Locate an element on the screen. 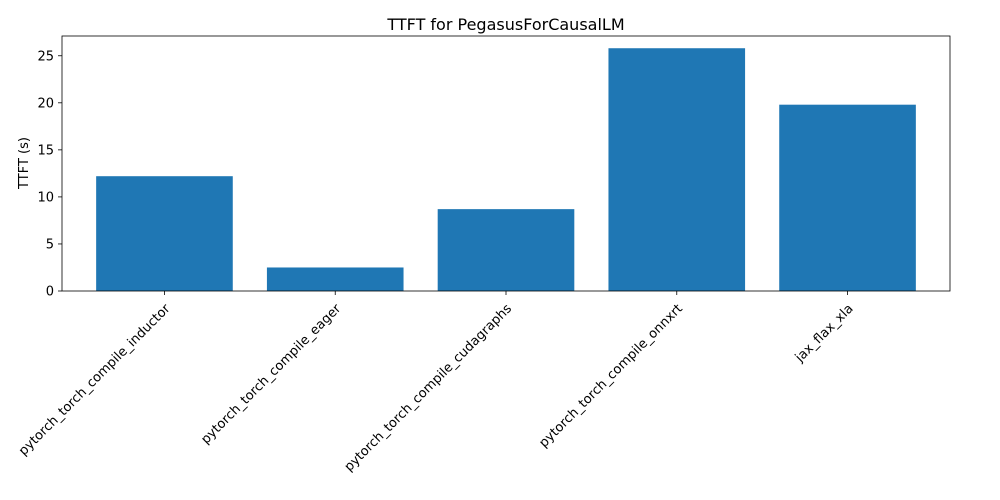 Image resolution: width=1000 pixels, height=500 pixels. y-axis-label: TTFT (s) is located at coordinates (24, 163).